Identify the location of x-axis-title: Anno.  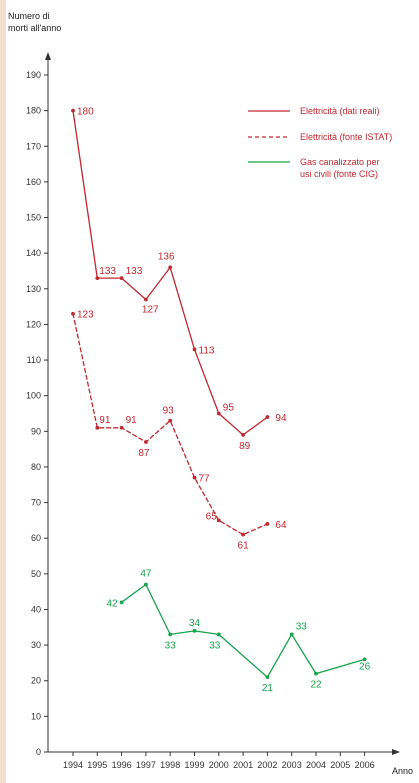
(402, 771).